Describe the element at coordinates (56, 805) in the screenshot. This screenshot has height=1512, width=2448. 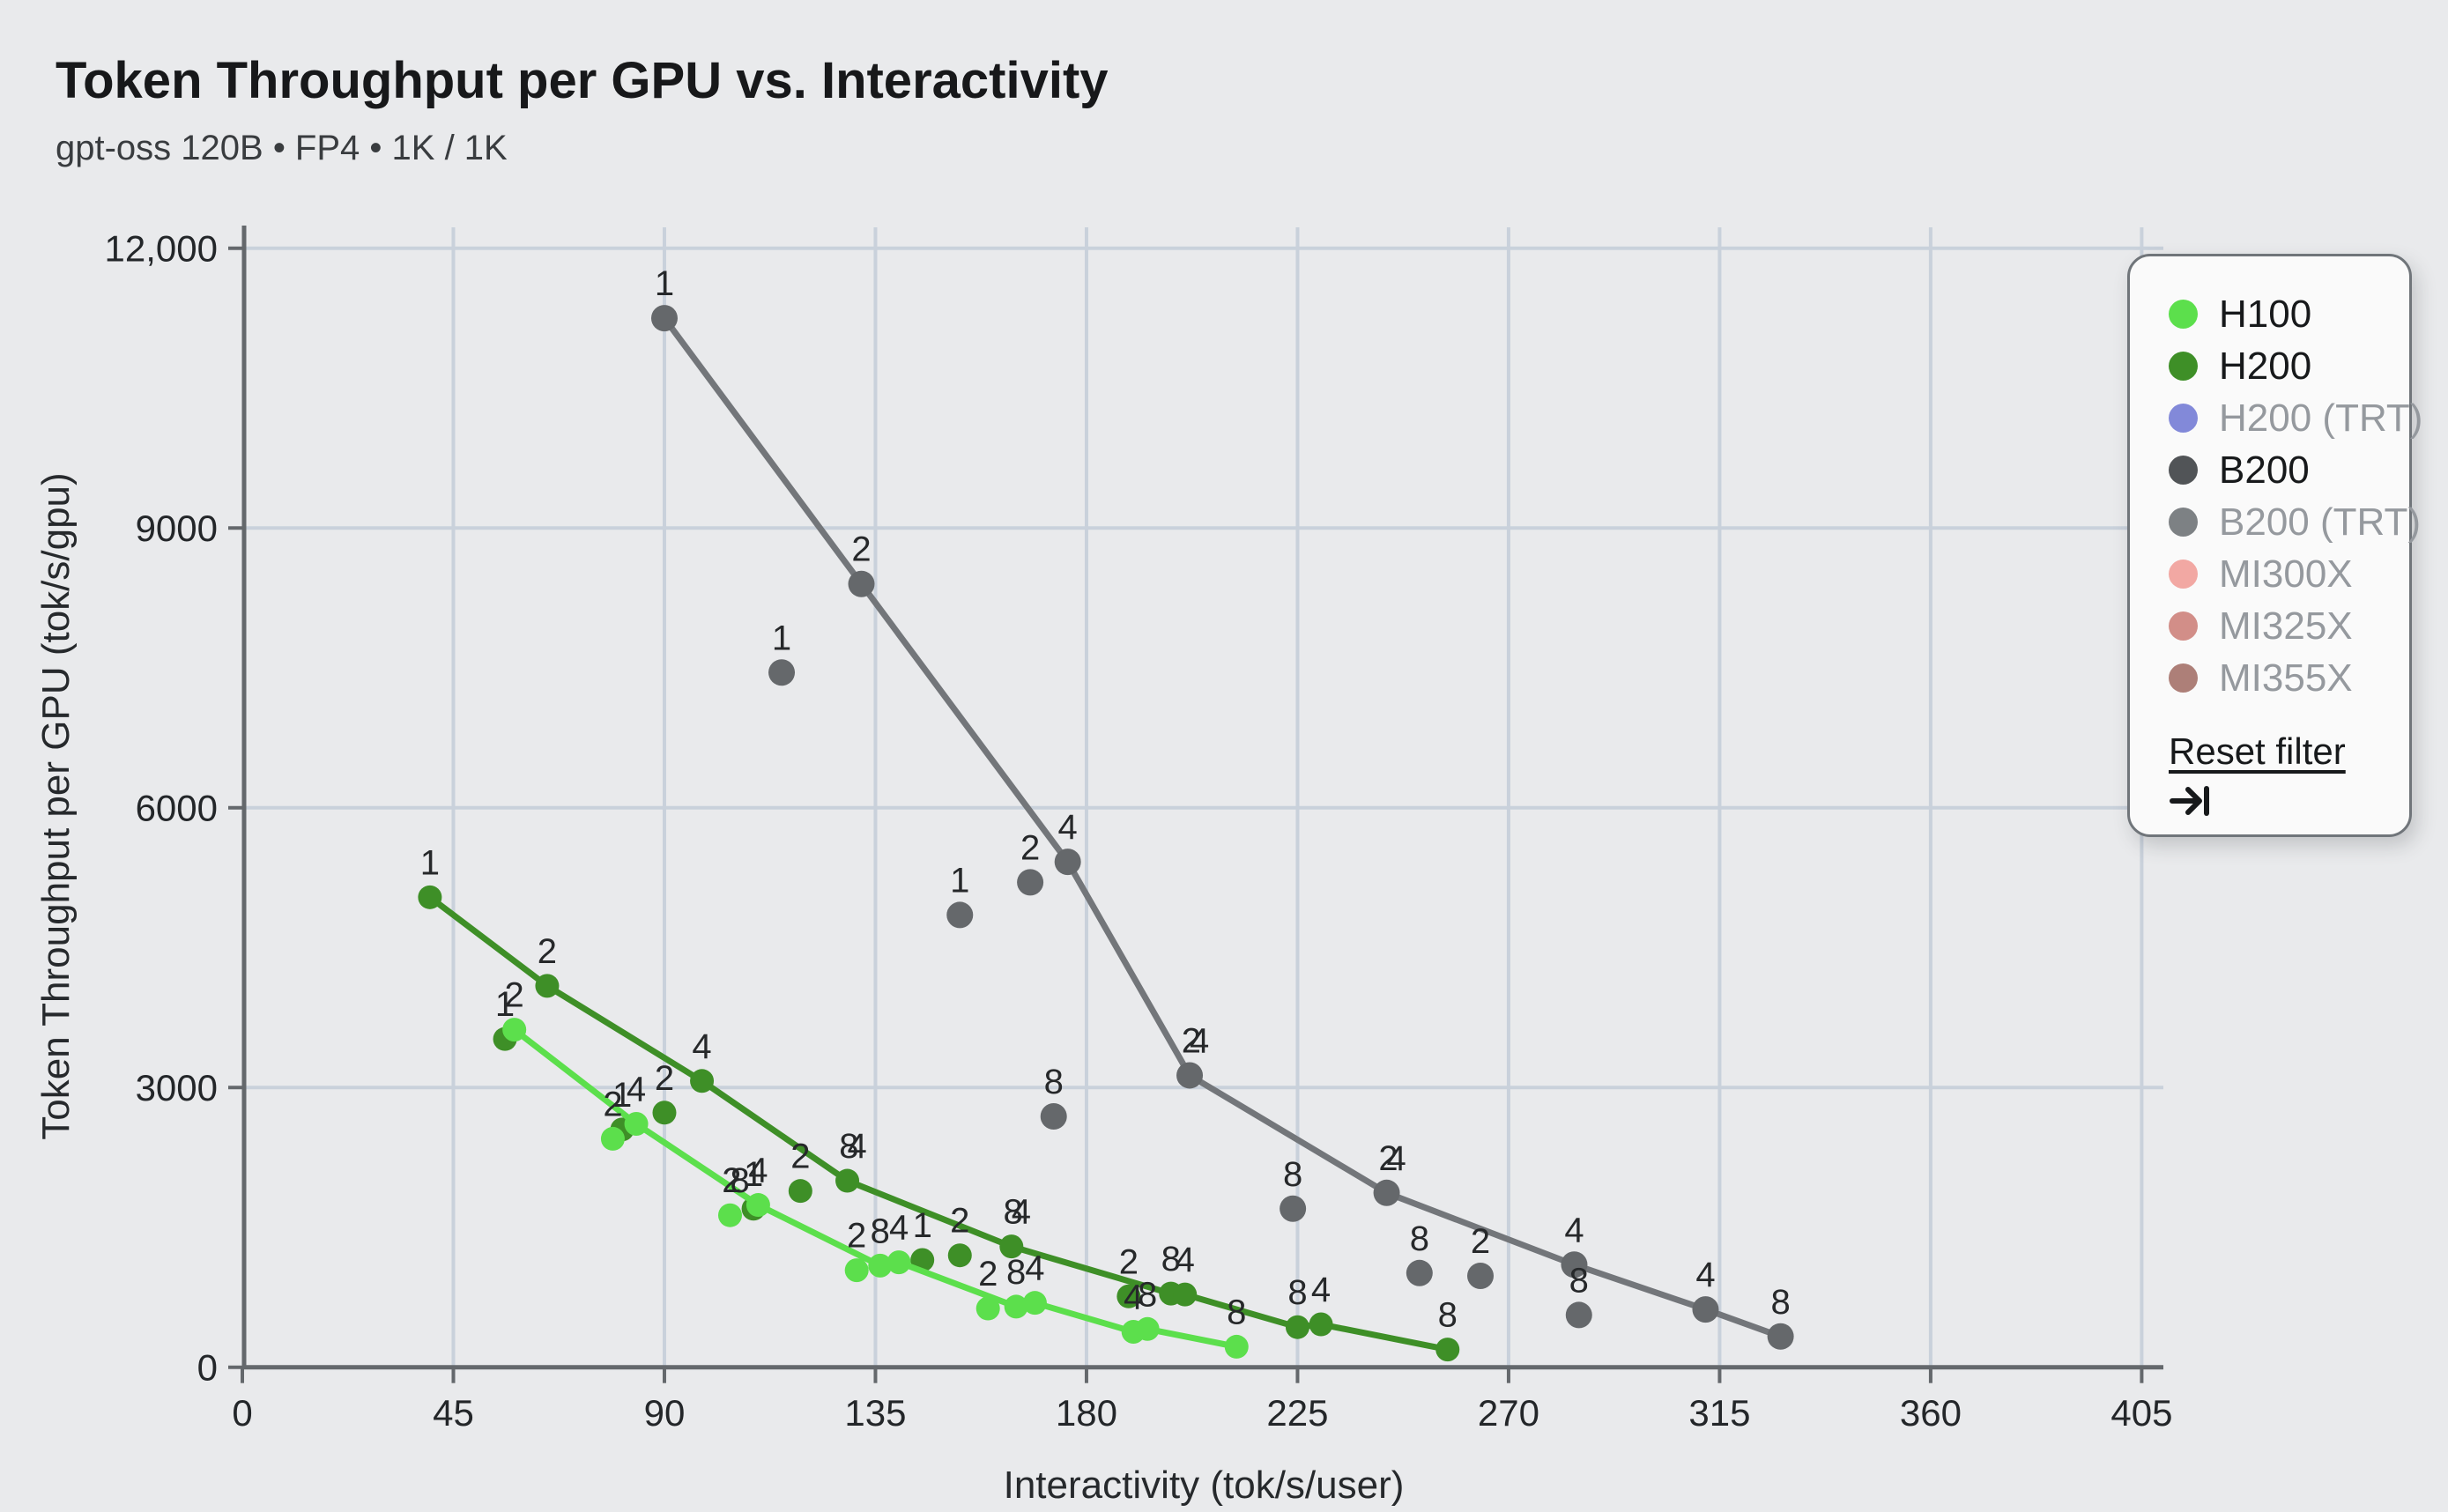
I see `y-axis-title: Token Throughput per GPU (tok/s/gpu)` at that location.